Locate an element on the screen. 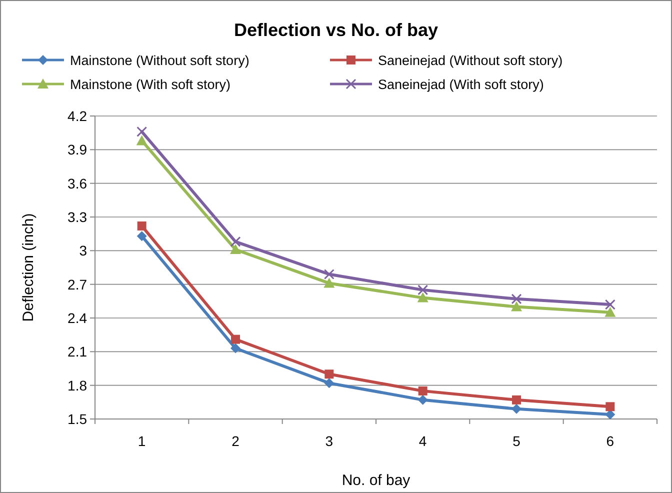 The width and height of the screenshot is (672, 493). chart-title: Deflection vs No. of bay is located at coordinates (336, 30).